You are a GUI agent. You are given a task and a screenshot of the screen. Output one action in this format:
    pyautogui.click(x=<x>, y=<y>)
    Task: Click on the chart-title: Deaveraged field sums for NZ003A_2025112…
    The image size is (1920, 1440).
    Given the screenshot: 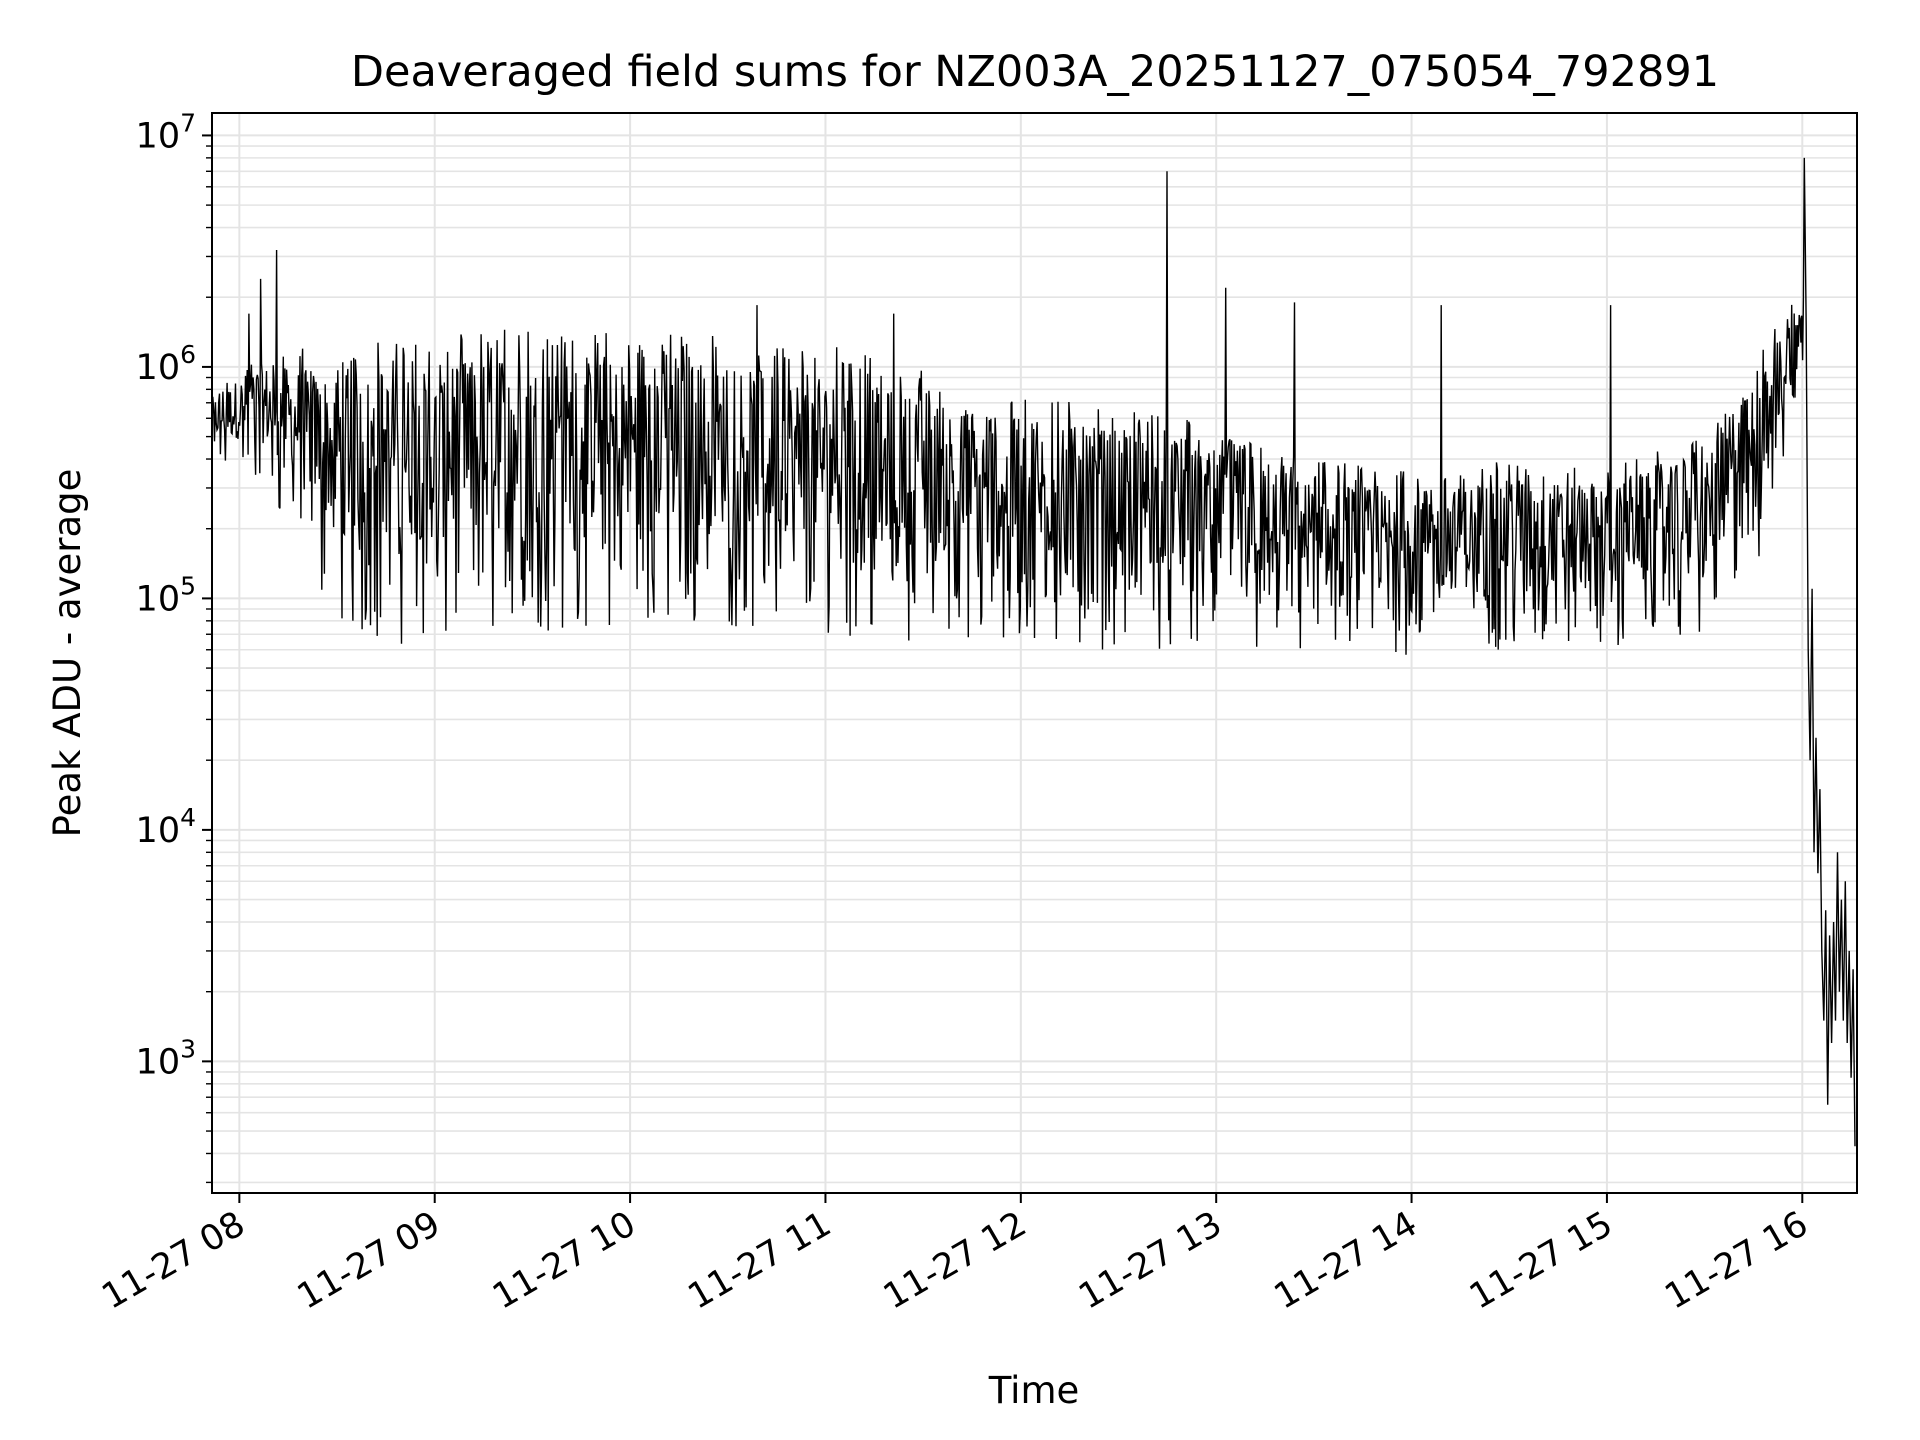 What is the action you would take?
    pyautogui.click(x=1035, y=72)
    